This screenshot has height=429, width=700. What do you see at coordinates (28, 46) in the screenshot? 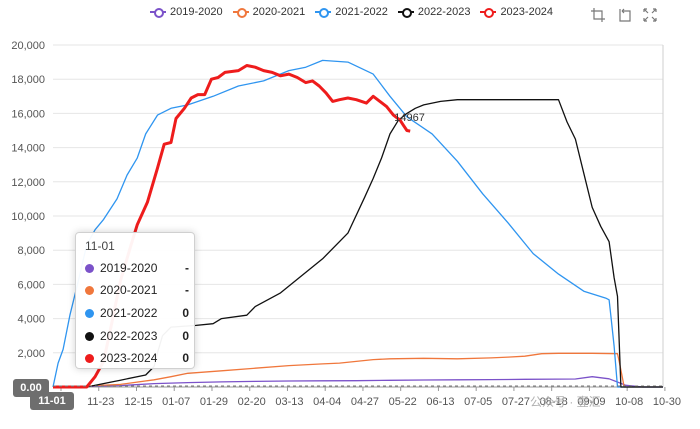
I see `y-tick-label: 20,000` at bounding box center [28, 46].